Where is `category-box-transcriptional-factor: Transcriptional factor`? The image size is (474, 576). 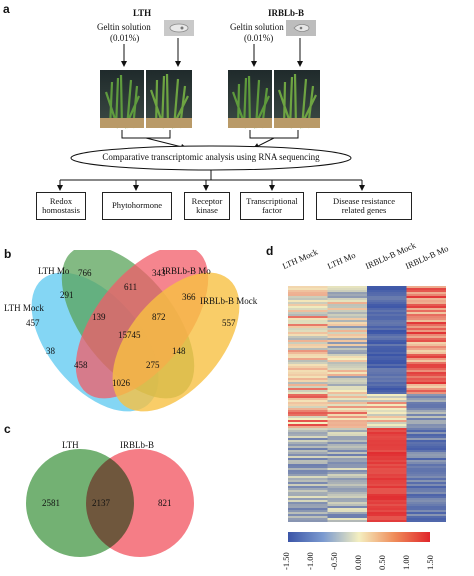 category-box-transcriptional-factor: Transcriptional factor is located at coordinates (272, 206).